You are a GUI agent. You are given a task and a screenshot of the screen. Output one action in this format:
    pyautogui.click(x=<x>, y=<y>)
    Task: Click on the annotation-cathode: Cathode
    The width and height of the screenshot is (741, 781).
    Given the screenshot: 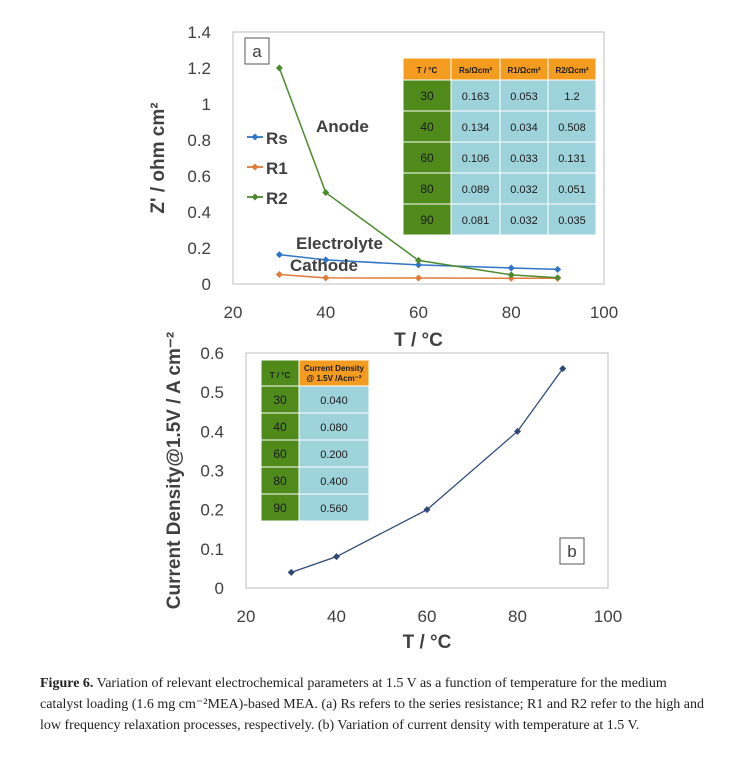 What is the action you would take?
    pyautogui.click(x=324, y=265)
    